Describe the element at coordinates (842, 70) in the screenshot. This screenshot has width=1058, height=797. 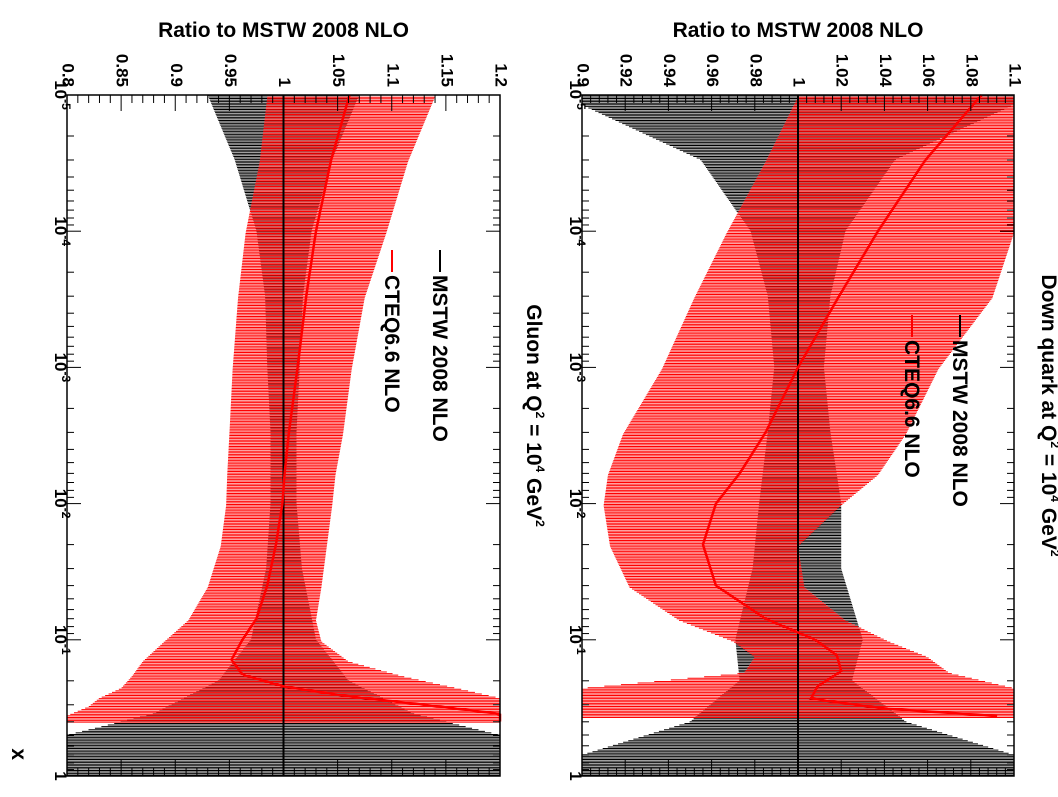
I see `y-tick-label: 1.02` at that location.